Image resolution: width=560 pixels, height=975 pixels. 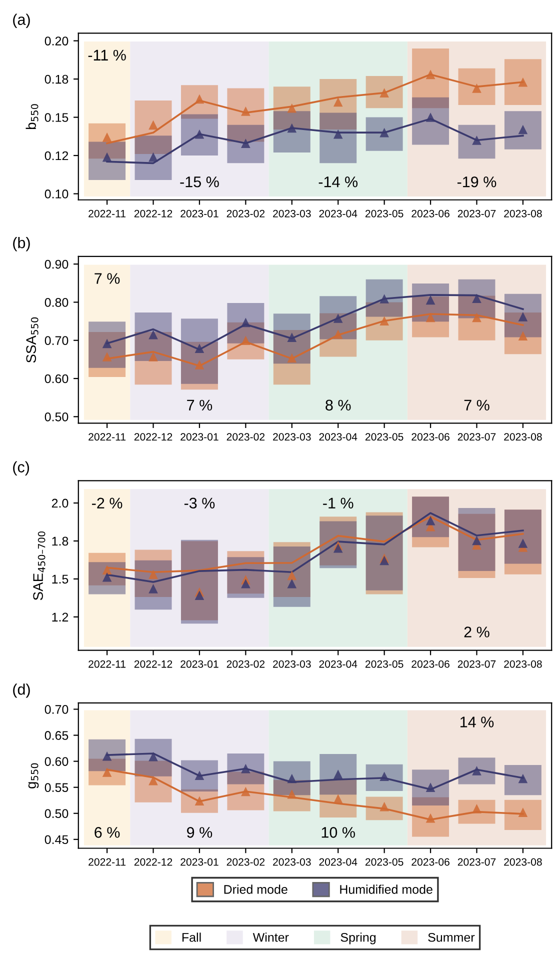 I want to click on y-tick-label: 1.2, so click(x=60, y=617).